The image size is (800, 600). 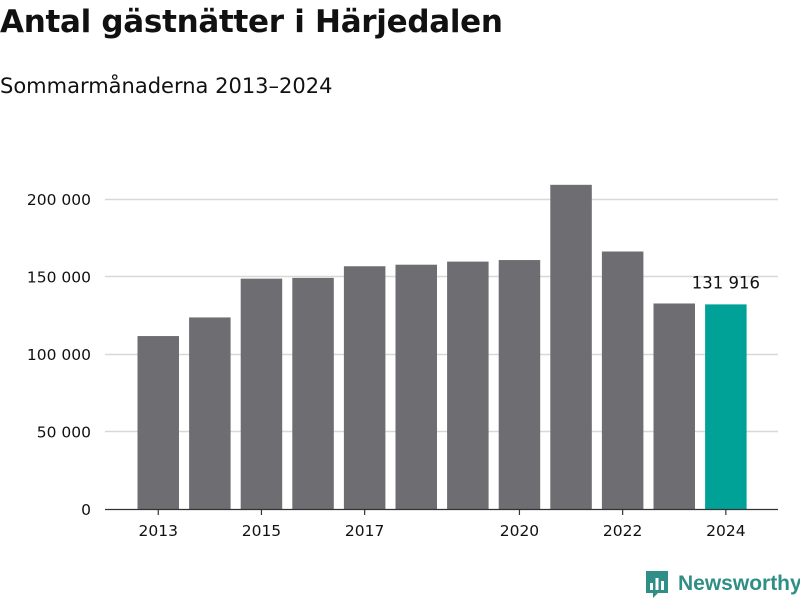 I want to click on bar-2017, so click(x=364, y=387).